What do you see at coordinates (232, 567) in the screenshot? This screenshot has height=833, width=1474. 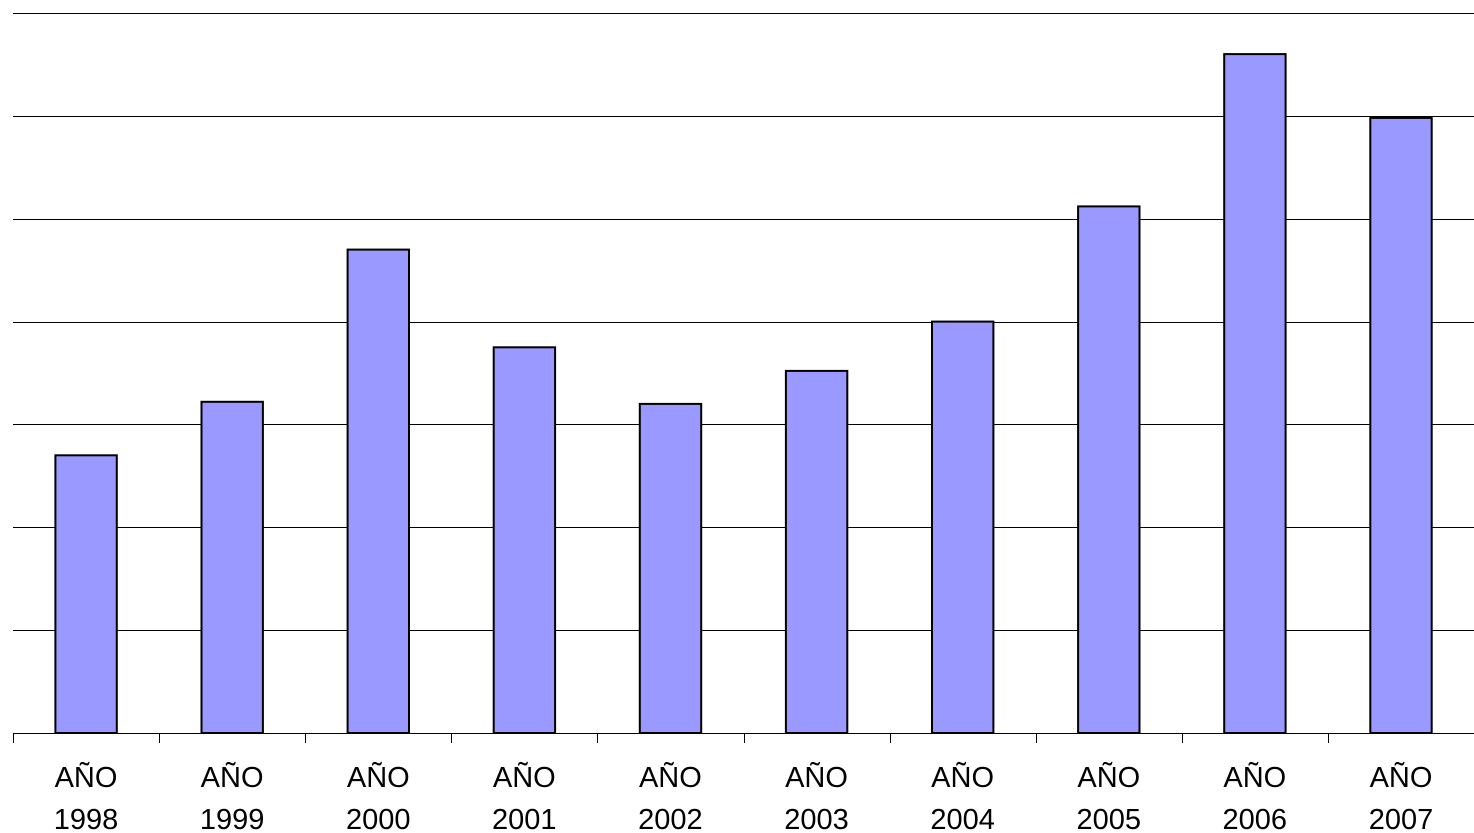 I see `bar-1999` at bounding box center [232, 567].